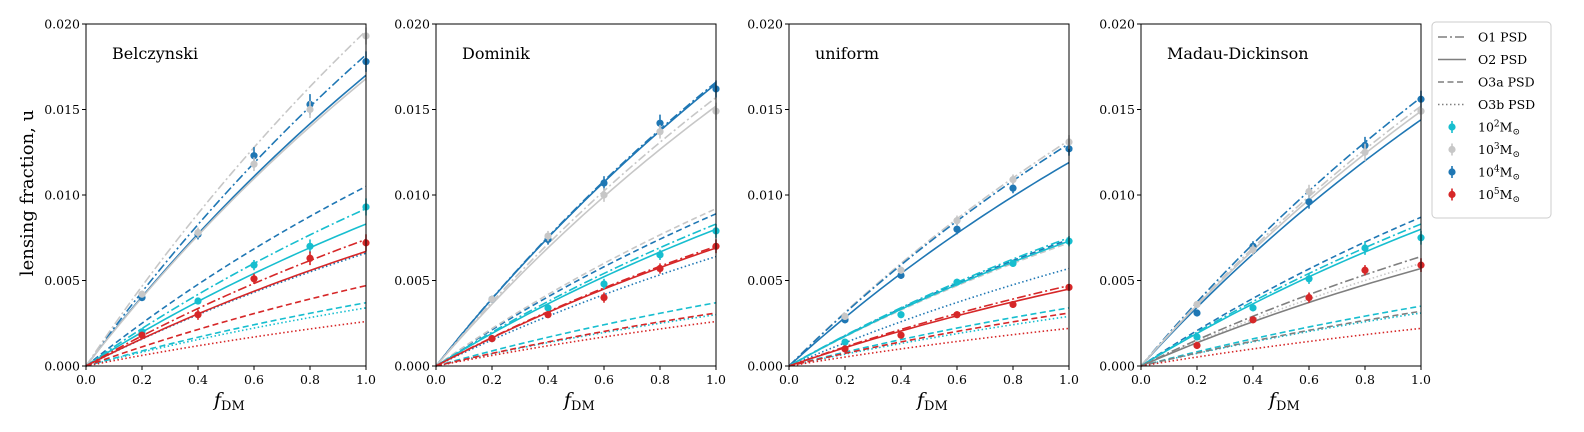  I want to click on x-tick-label: 0.2, so click(492, 379).